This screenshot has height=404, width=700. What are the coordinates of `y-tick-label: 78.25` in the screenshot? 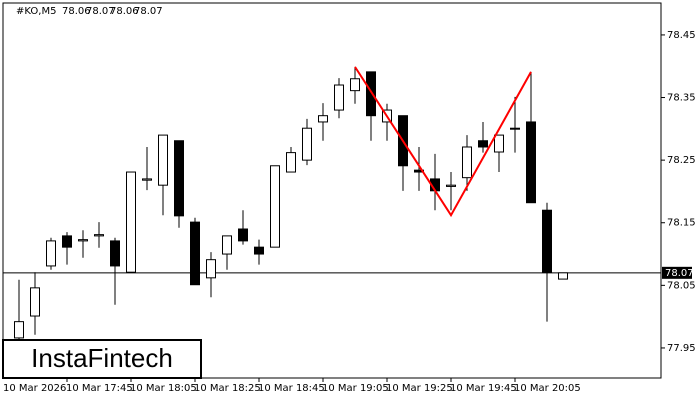 It's located at (681, 160).